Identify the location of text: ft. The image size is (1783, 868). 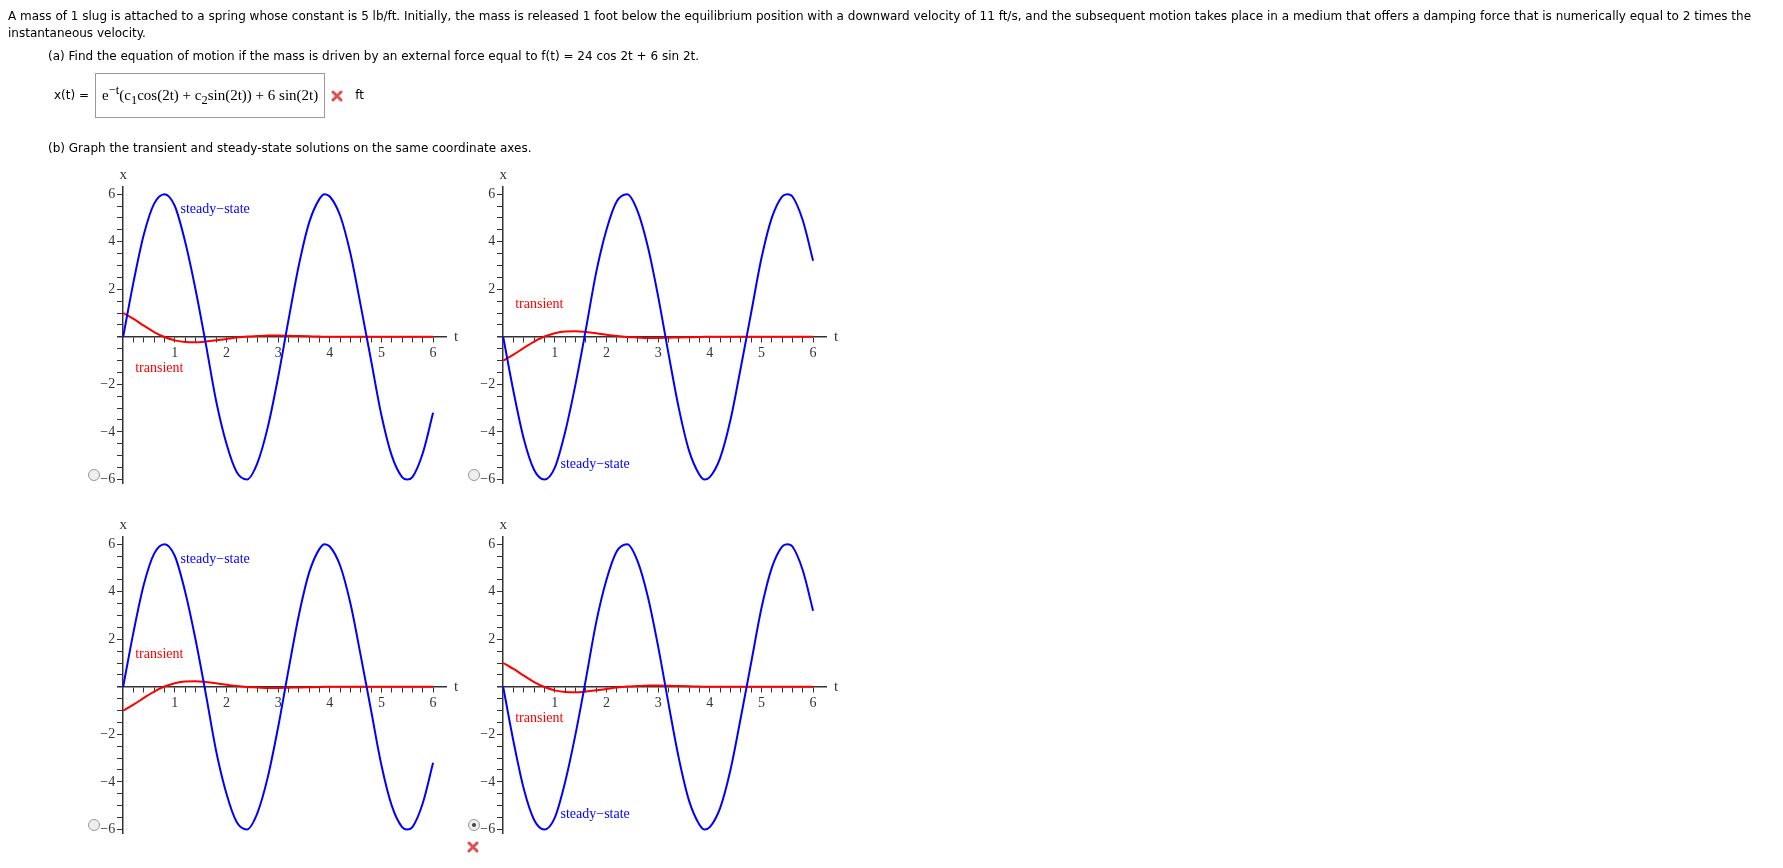
(359, 95).